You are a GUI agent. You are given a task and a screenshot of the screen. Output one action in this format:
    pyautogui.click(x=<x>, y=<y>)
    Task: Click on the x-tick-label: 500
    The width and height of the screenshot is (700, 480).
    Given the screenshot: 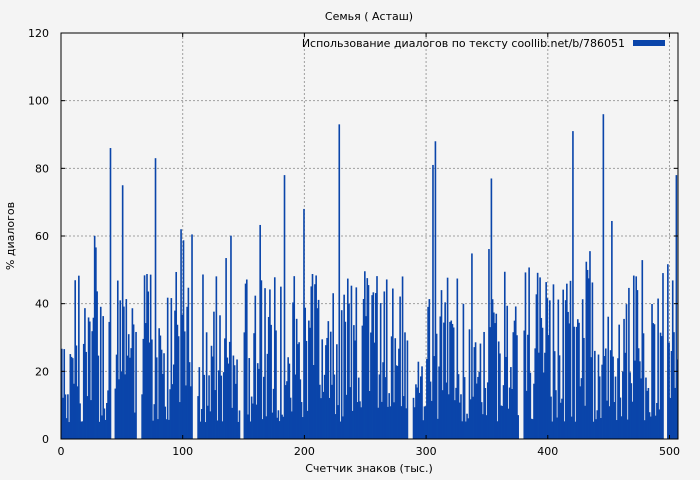 What is the action you would take?
    pyautogui.click(x=669, y=451)
    